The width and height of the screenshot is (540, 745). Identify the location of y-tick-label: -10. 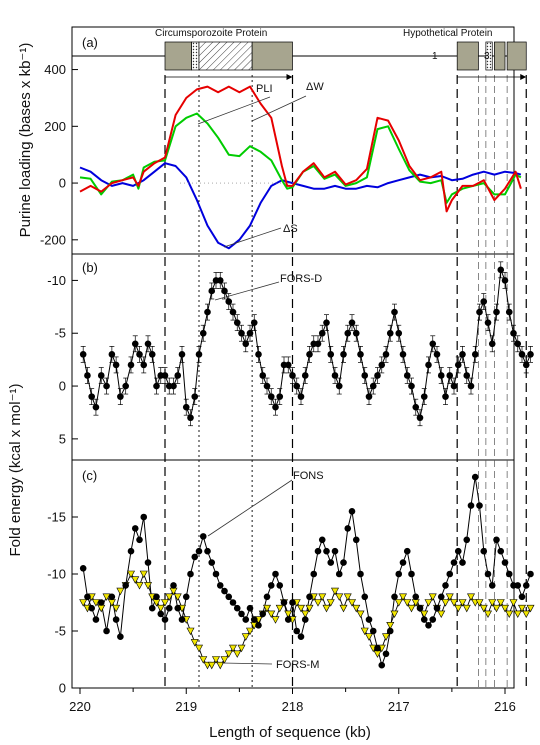
(56, 574).